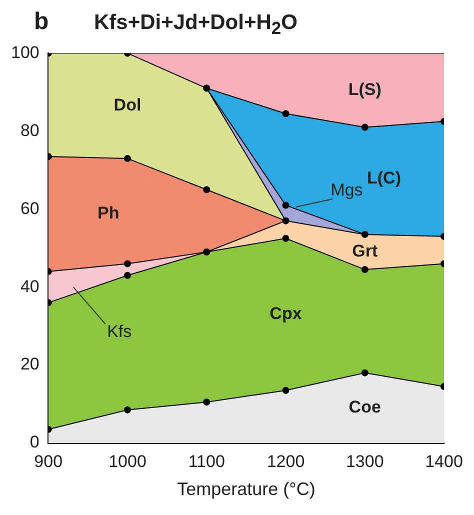 The image size is (474, 515). Describe the element at coordinates (365, 89) in the screenshot. I see `series-label: L(S)` at that location.